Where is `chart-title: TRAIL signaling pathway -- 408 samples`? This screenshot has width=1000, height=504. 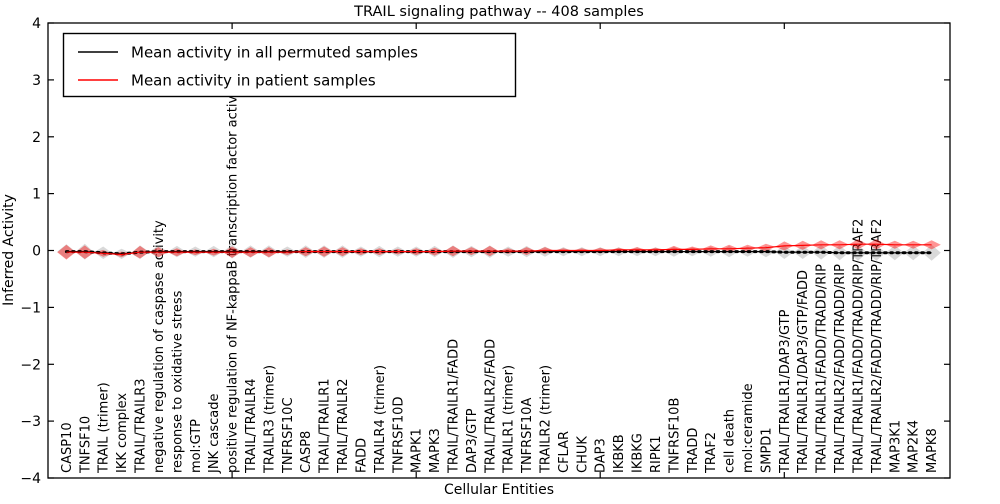 chart-title: TRAIL signaling pathway -- 408 samples is located at coordinates (498, 12).